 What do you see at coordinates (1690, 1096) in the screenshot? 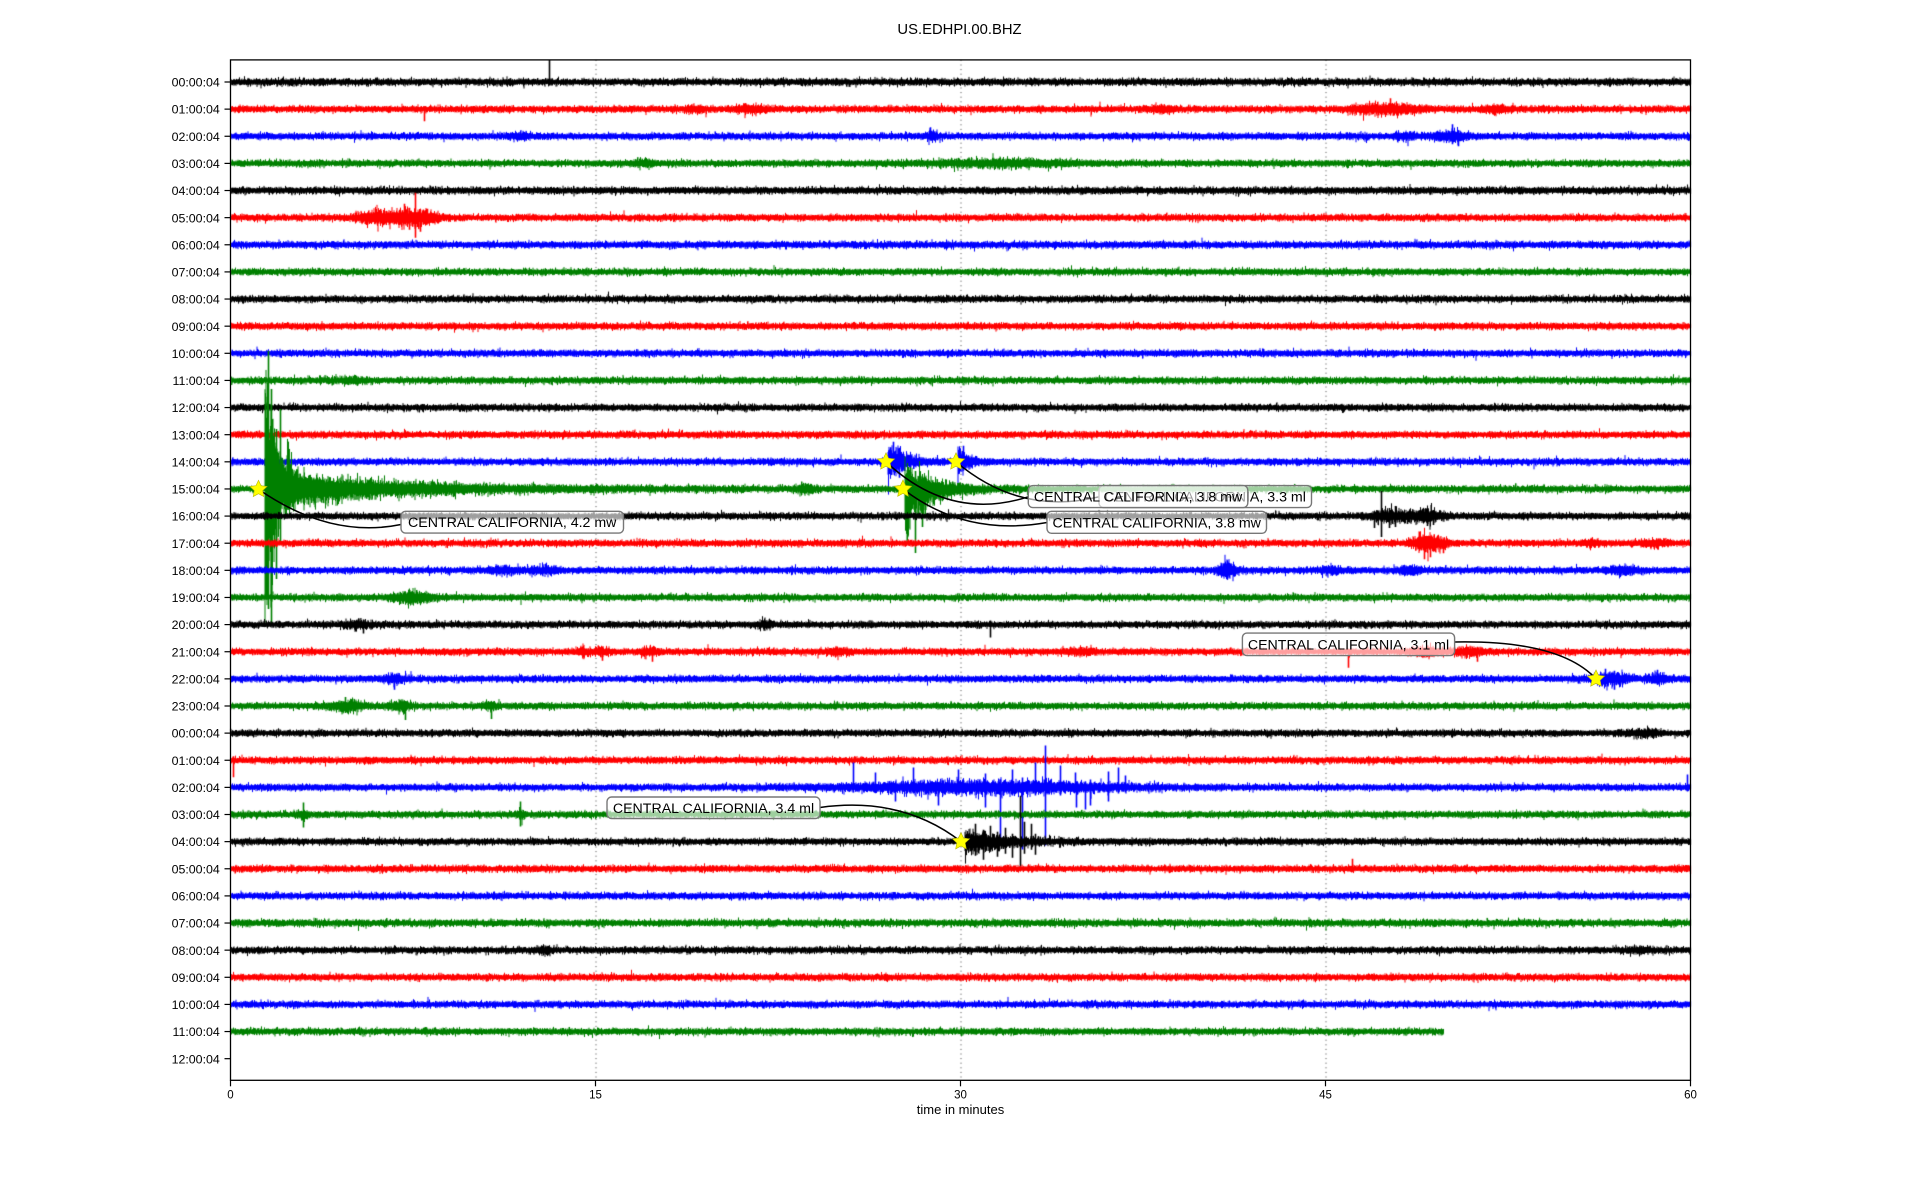
I see `svg-text: 60` at bounding box center [1690, 1096].